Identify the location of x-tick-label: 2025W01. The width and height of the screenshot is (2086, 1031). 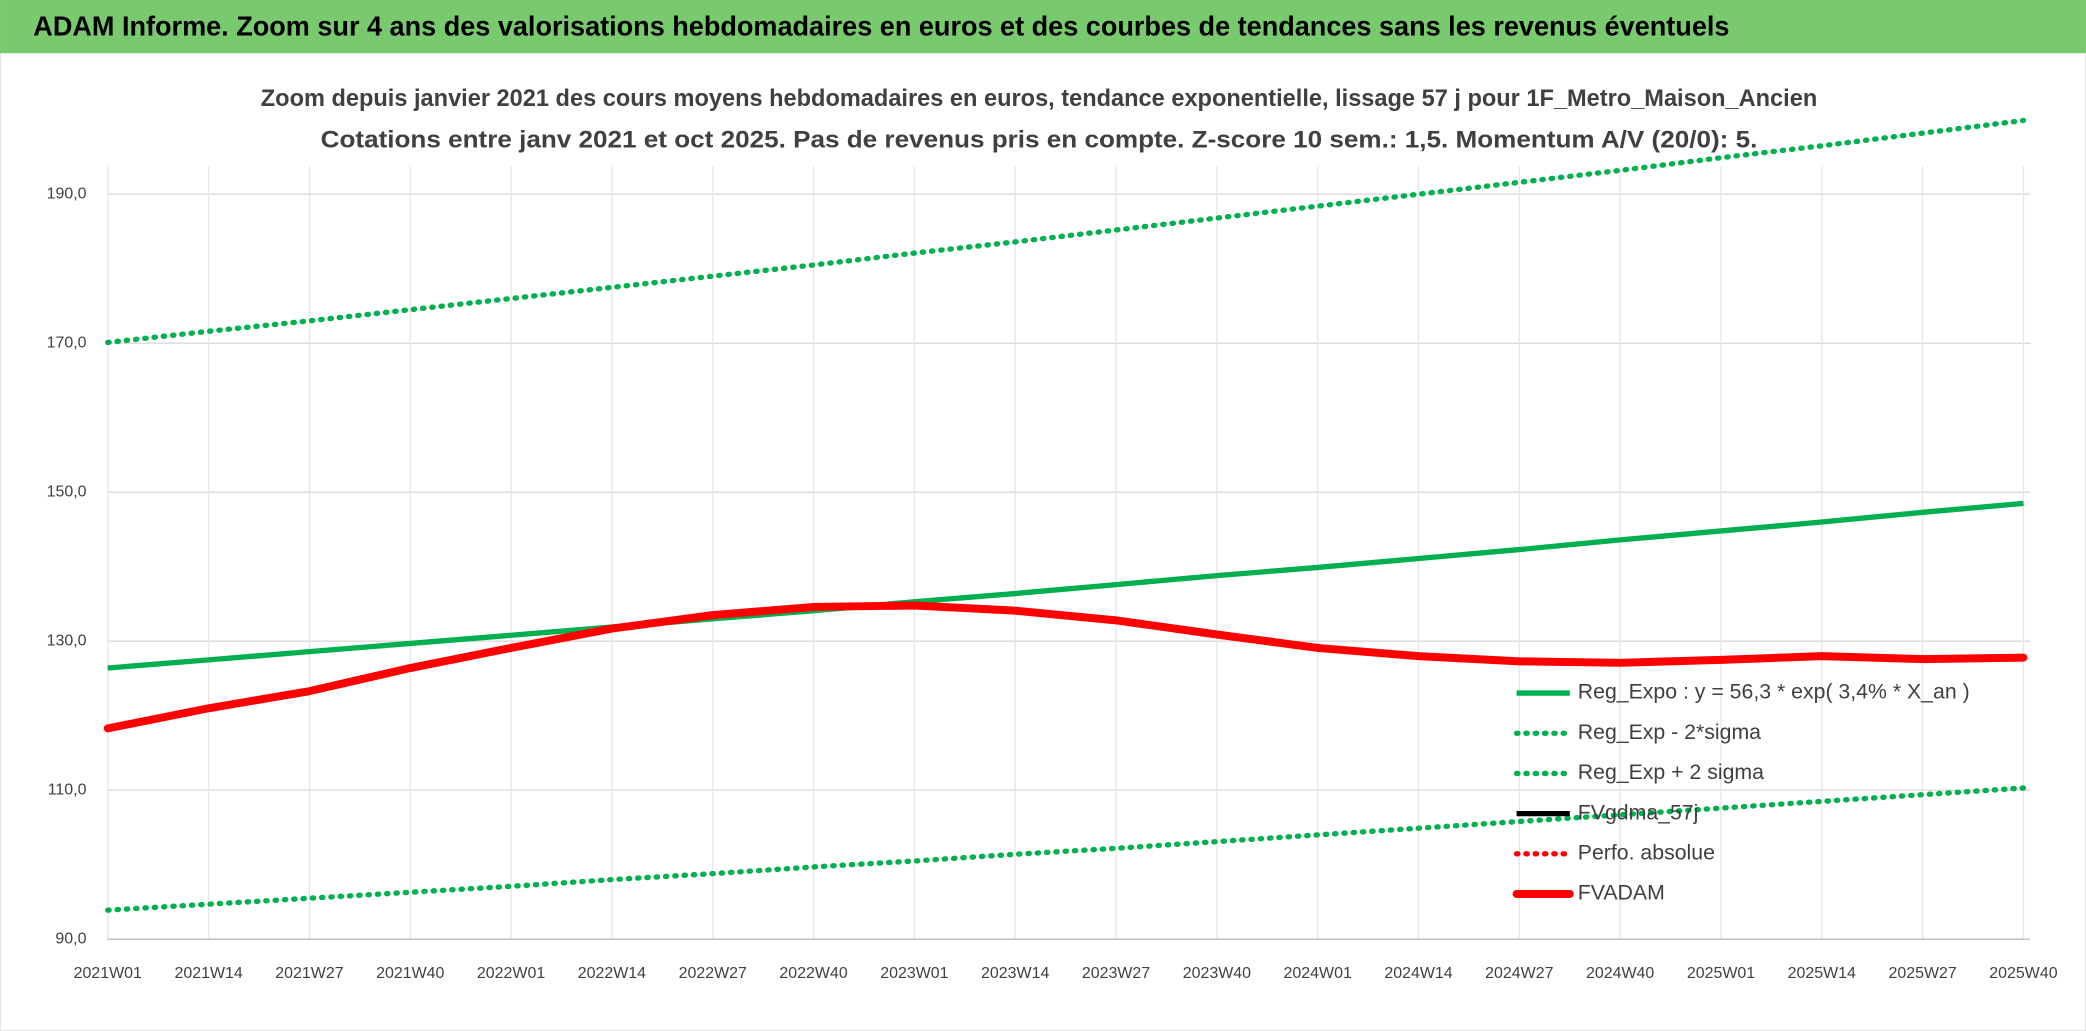
(1721, 973).